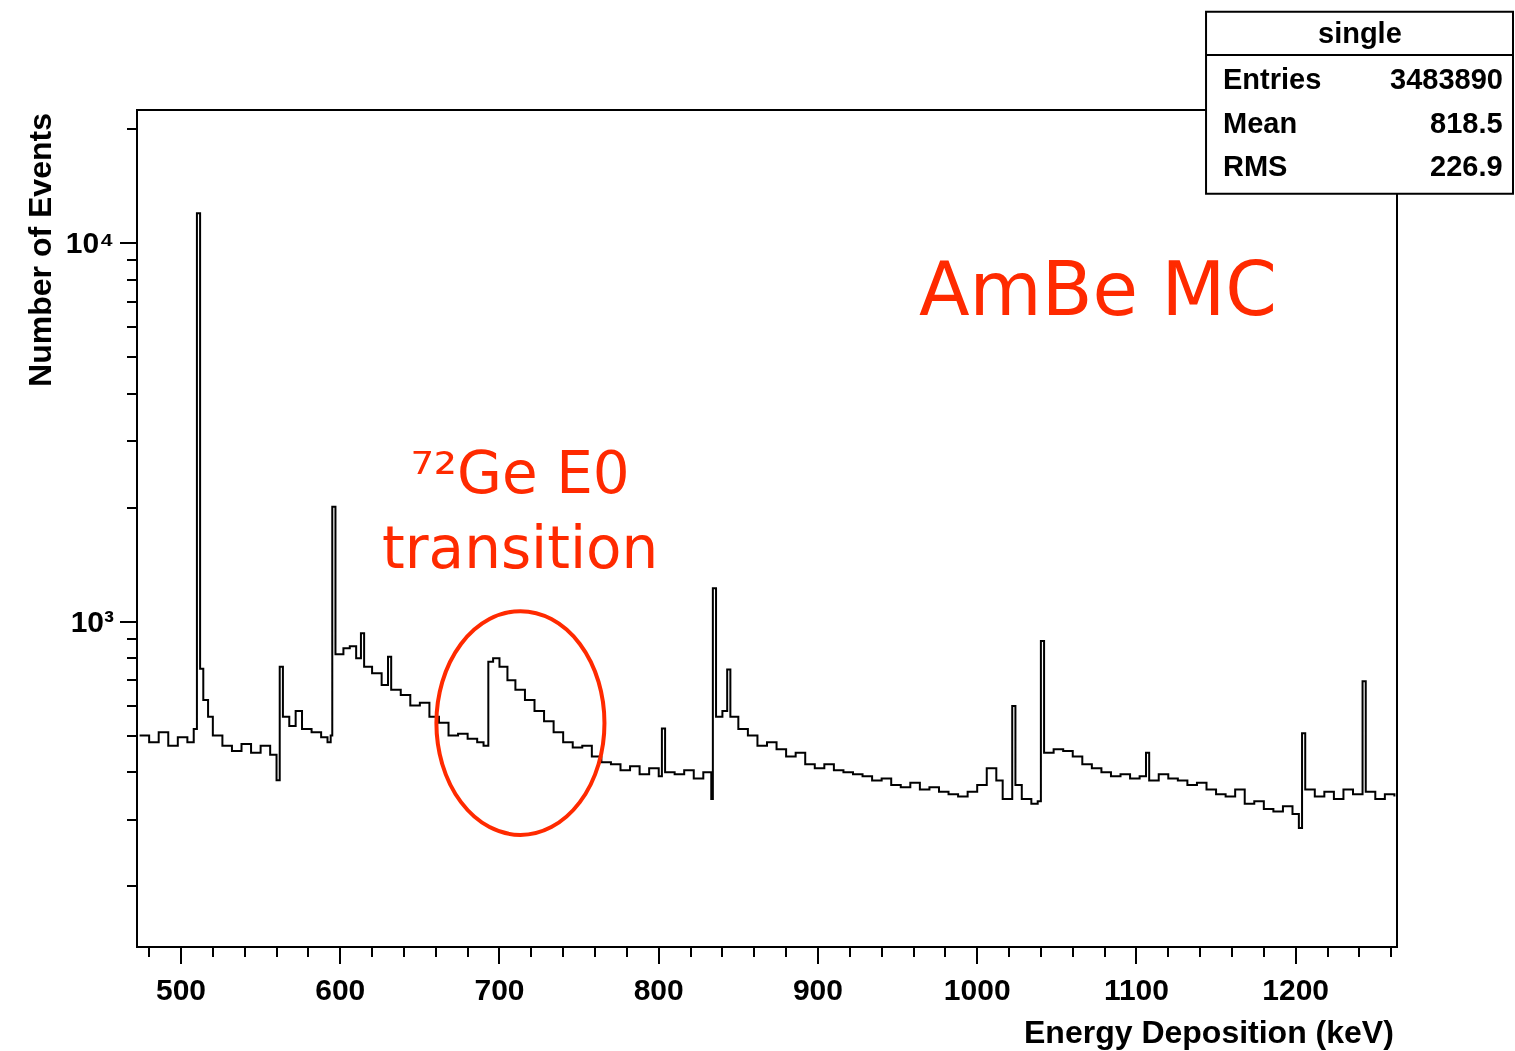  What do you see at coordinates (658, 989) in the screenshot?
I see `x-tick-label: 800` at bounding box center [658, 989].